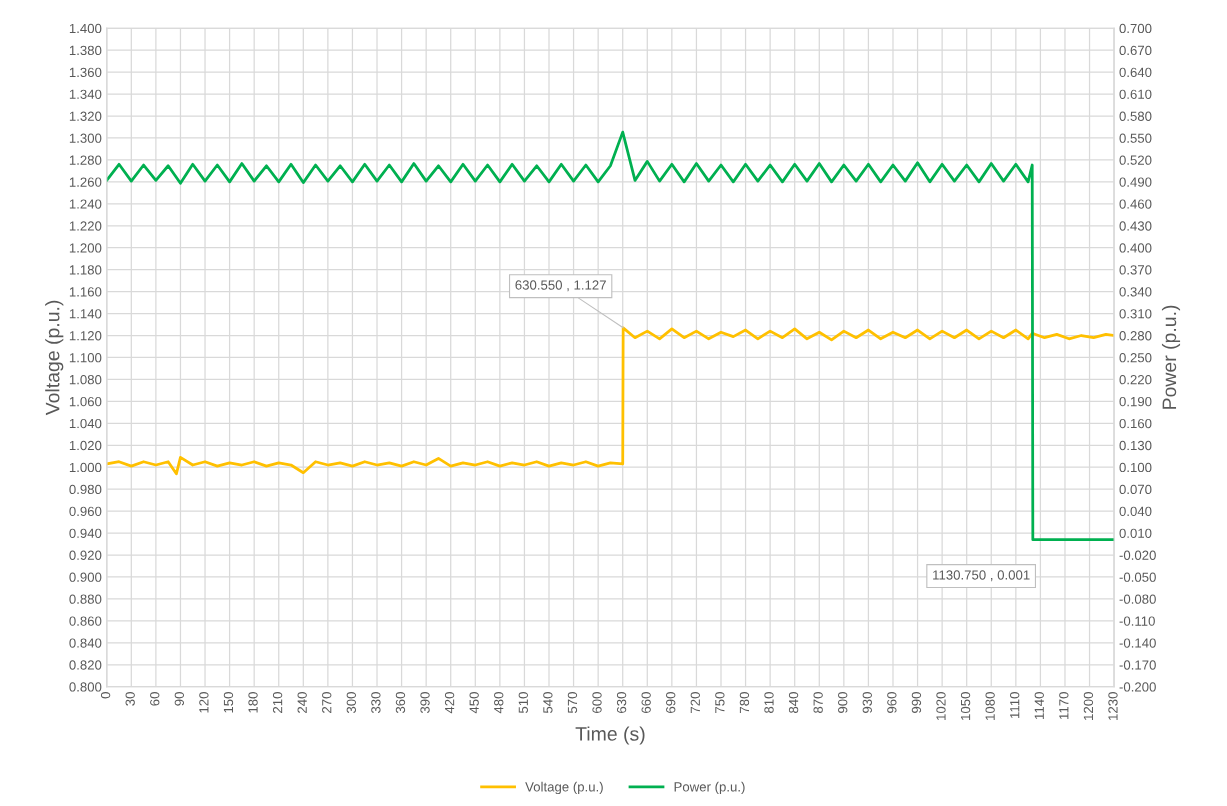 This screenshot has height=806, width=1227. What do you see at coordinates (85, 248) in the screenshot?
I see `y-tick-label: 1.200` at bounding box center [85, 248].